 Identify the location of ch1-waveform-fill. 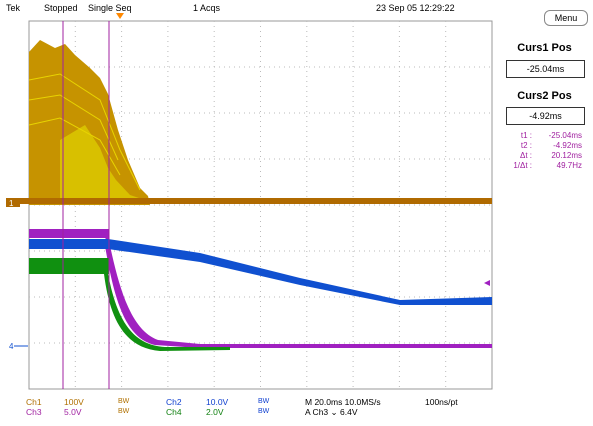
(102, 164).